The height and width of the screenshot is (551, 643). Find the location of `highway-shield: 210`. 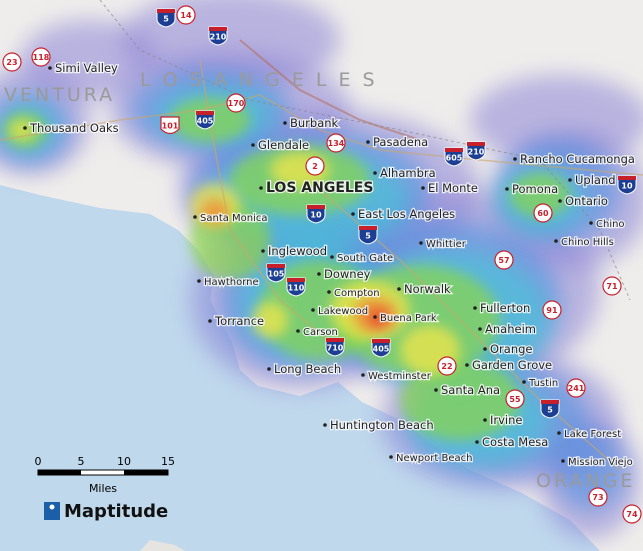

highway-shield: 210 is located at coordinates (218, 36).